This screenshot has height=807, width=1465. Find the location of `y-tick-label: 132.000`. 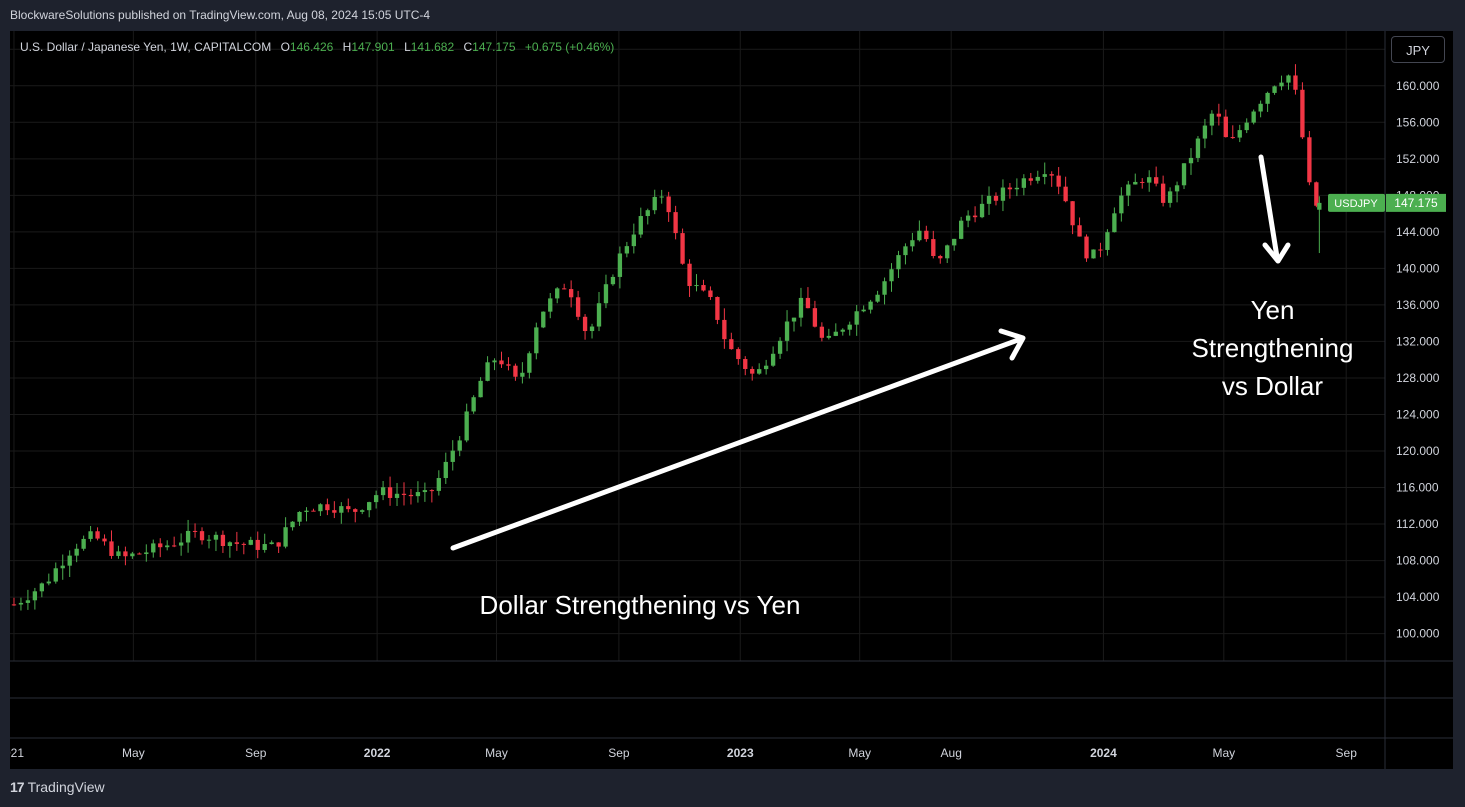

y-tick-label: 132.000 is located at coordinates (1418, 341).